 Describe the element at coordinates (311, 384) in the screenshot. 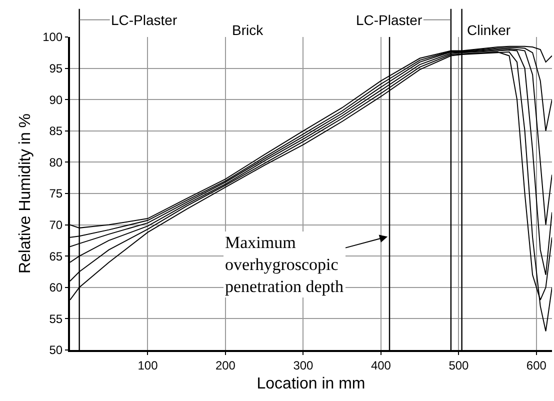

I see `x-axis-title: Location in mm` at that location.